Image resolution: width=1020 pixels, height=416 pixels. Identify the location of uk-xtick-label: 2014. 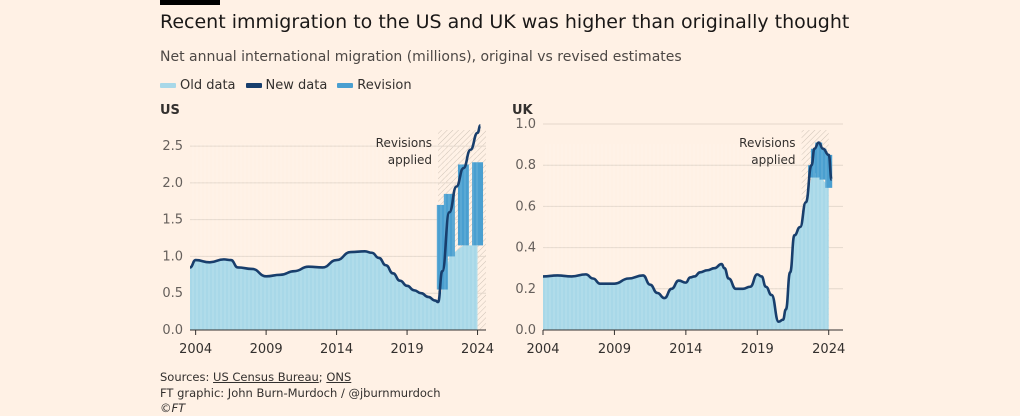
(685, 349).